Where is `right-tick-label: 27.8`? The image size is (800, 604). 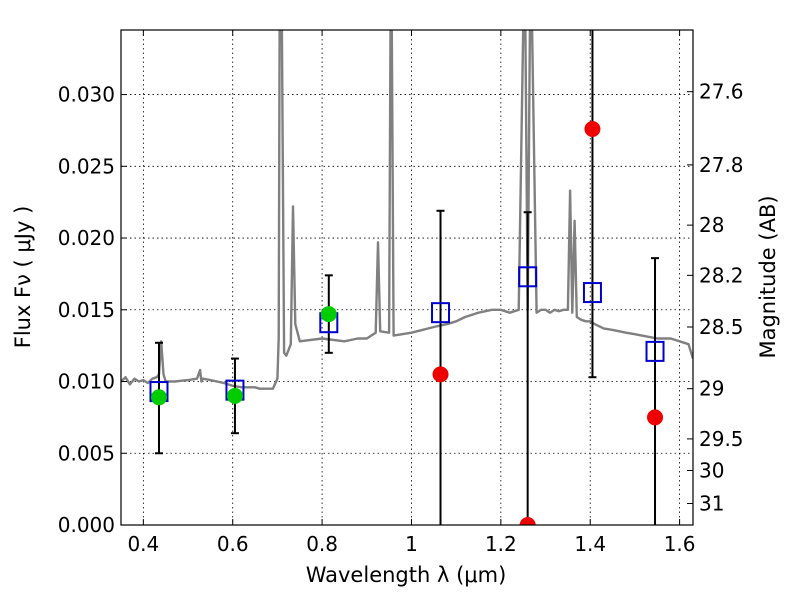
right-tick-label: 27.8 is located at coordinates (721, 165).